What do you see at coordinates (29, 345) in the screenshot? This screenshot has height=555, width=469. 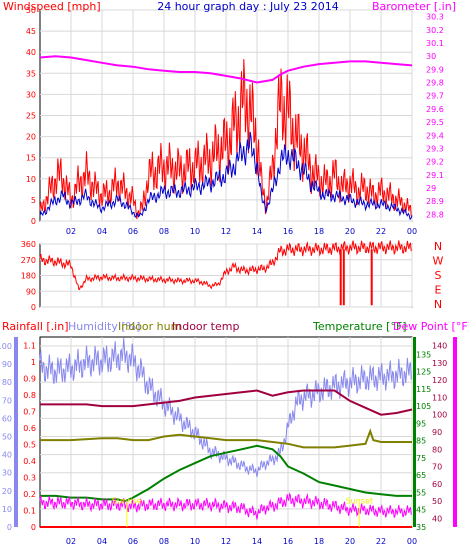 I see `rain-tick-label: 1.1` at bounding box center [29, 345].